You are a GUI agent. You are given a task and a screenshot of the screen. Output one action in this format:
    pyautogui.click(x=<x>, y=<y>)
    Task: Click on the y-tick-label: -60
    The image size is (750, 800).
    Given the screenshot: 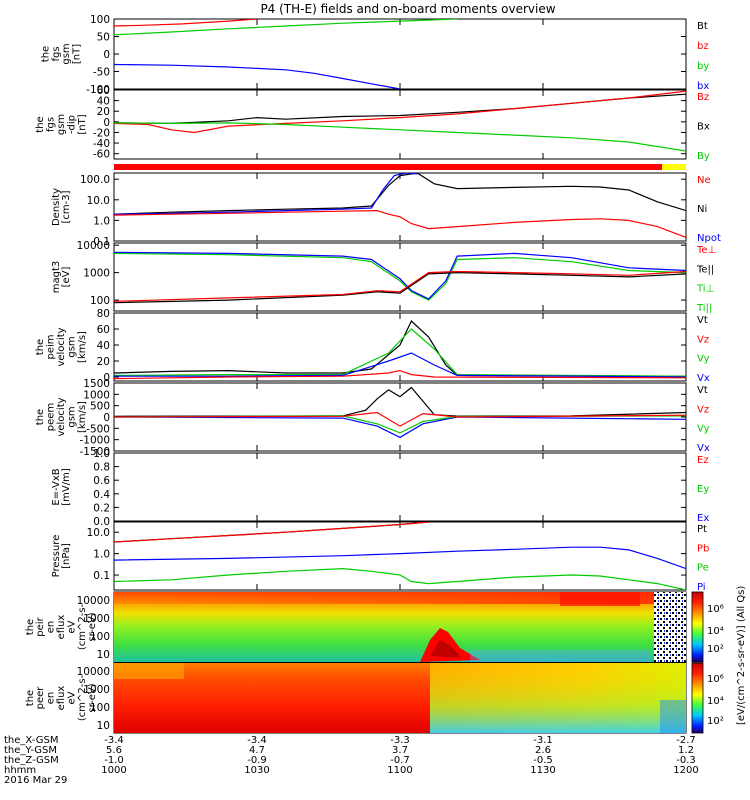 What is the action you would take?
    pyautogui.click(x=101, y=155)
    